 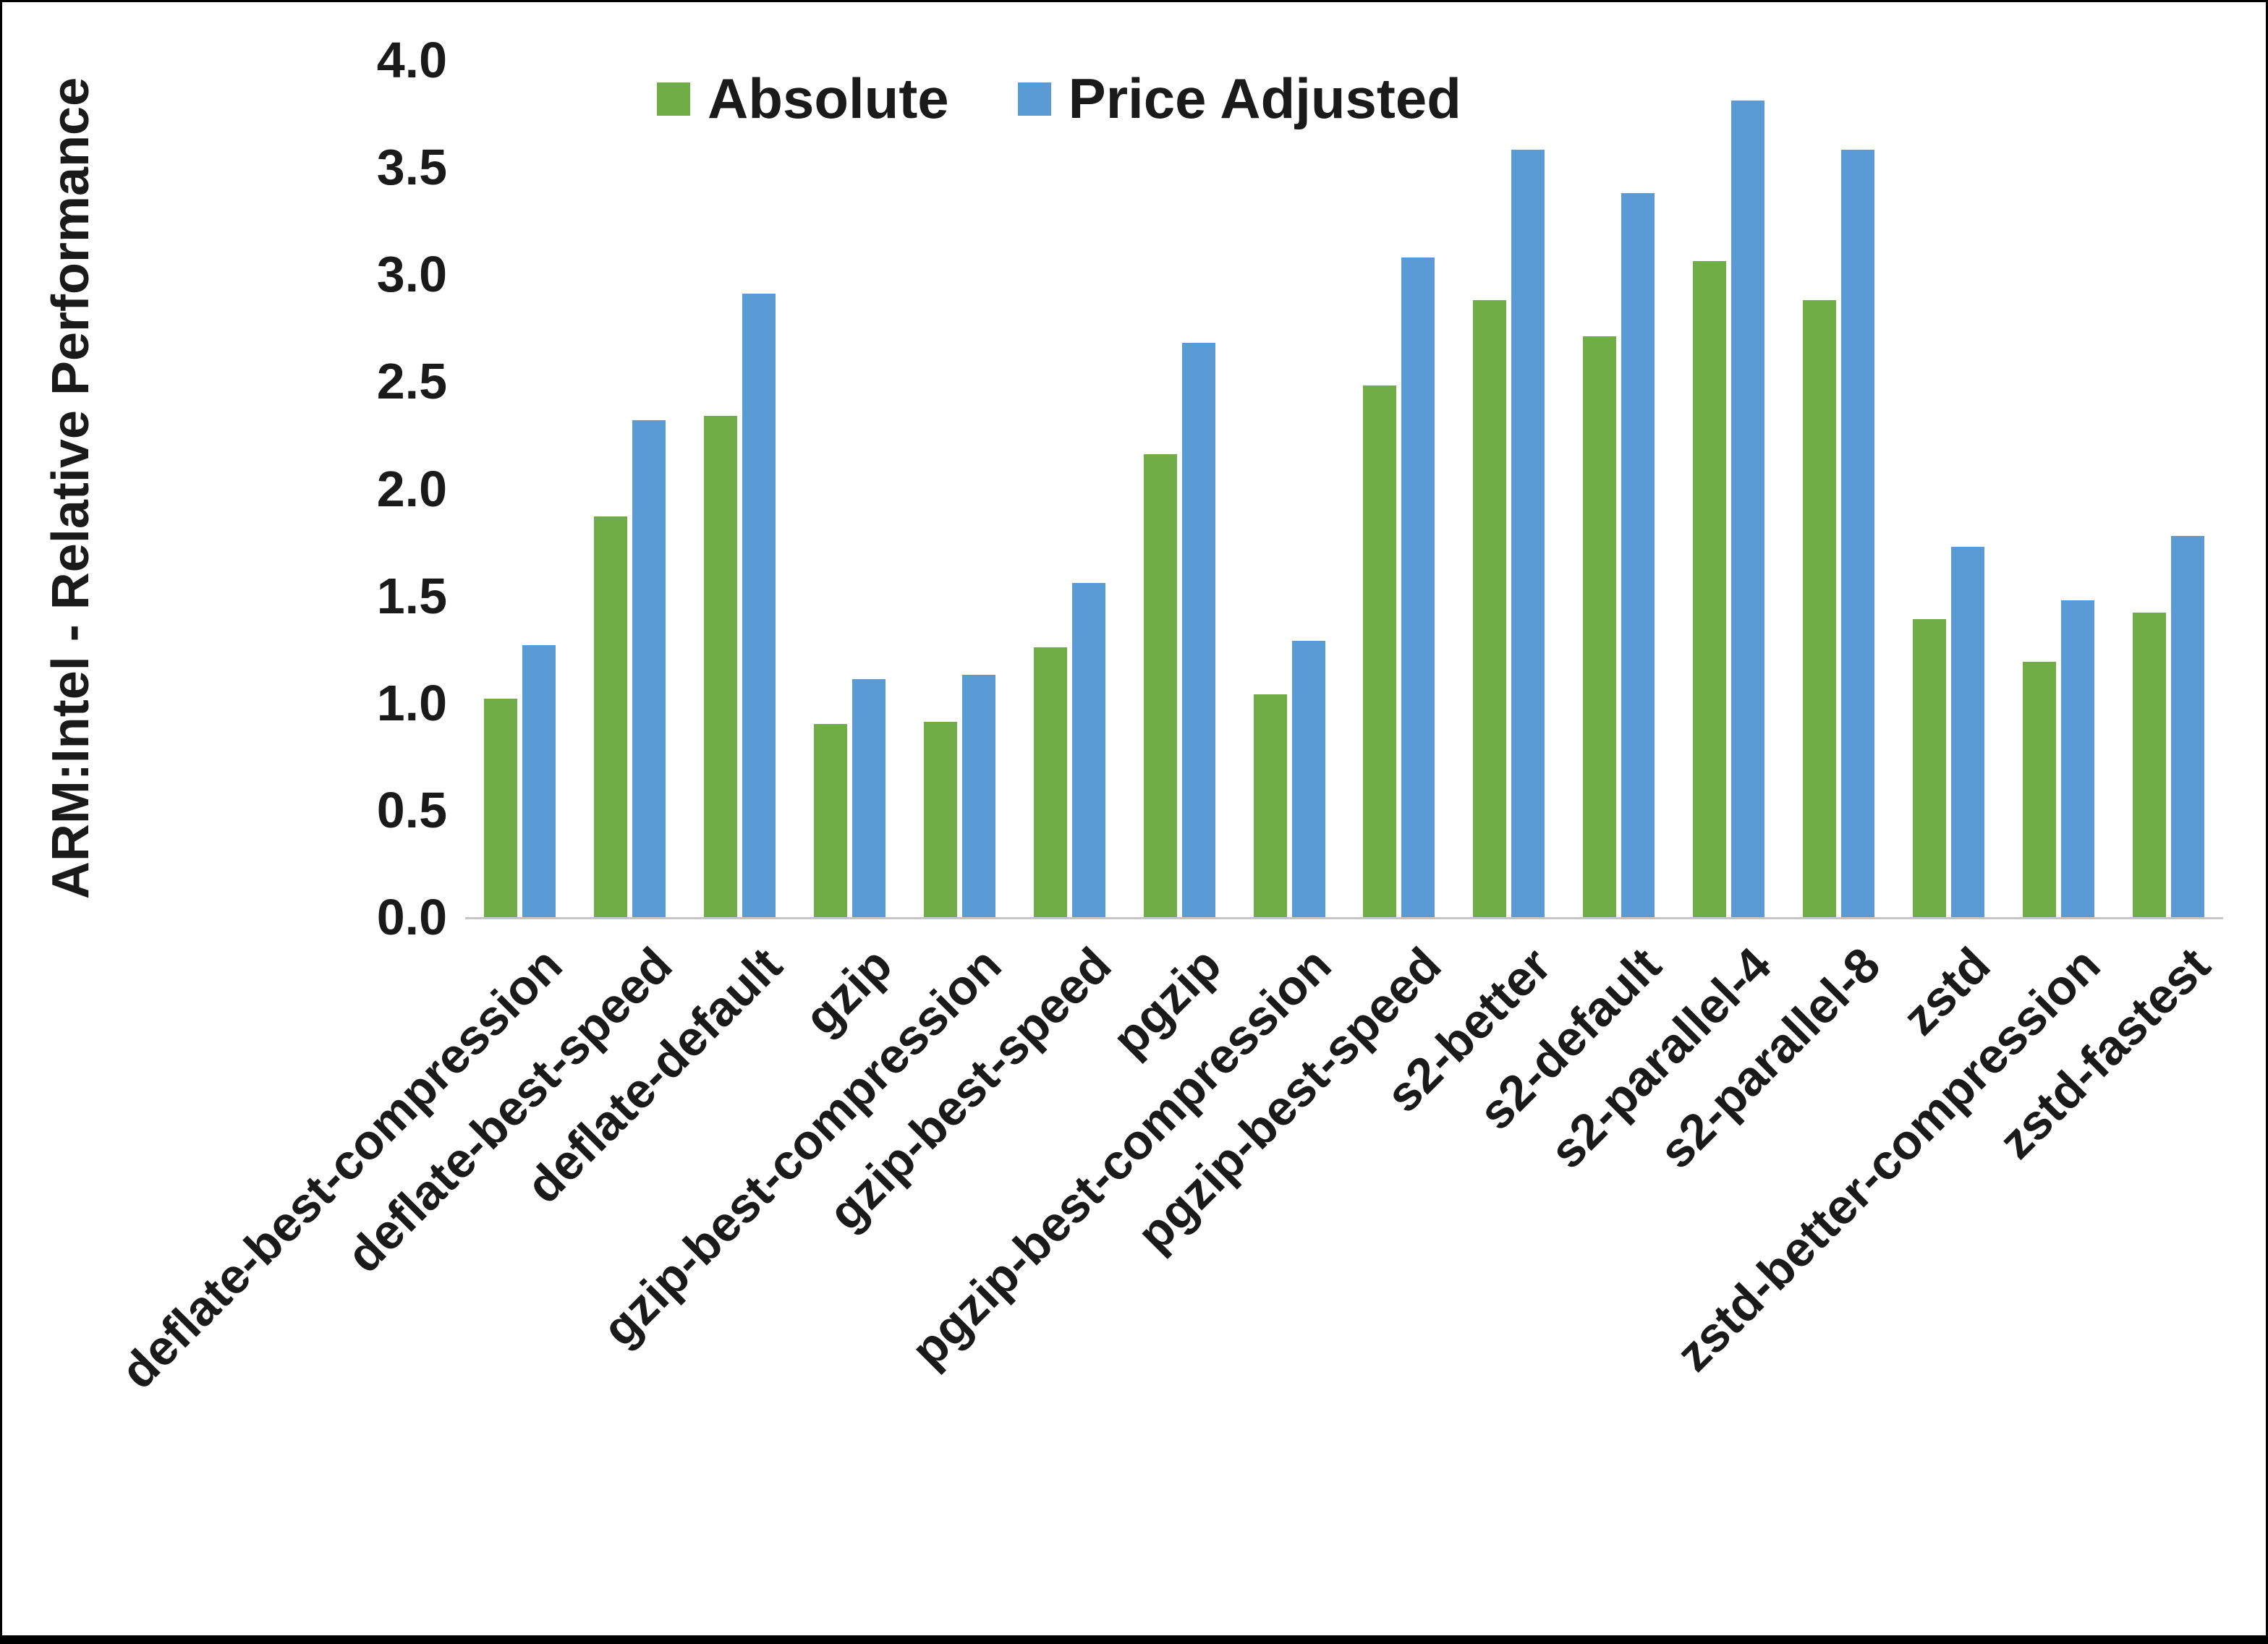 What do you see at coordinates (740, 488) in the screenshot?
I see `bar-group-deflate-default` at bounding box center [740, 488].